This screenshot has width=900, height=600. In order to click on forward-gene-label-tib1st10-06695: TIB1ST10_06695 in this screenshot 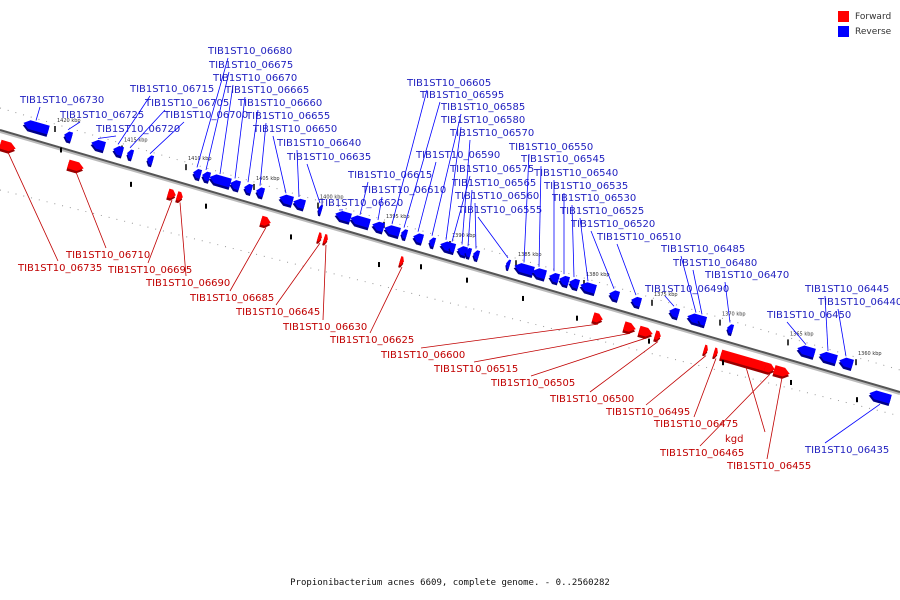, I will do `click(149, 270)`.